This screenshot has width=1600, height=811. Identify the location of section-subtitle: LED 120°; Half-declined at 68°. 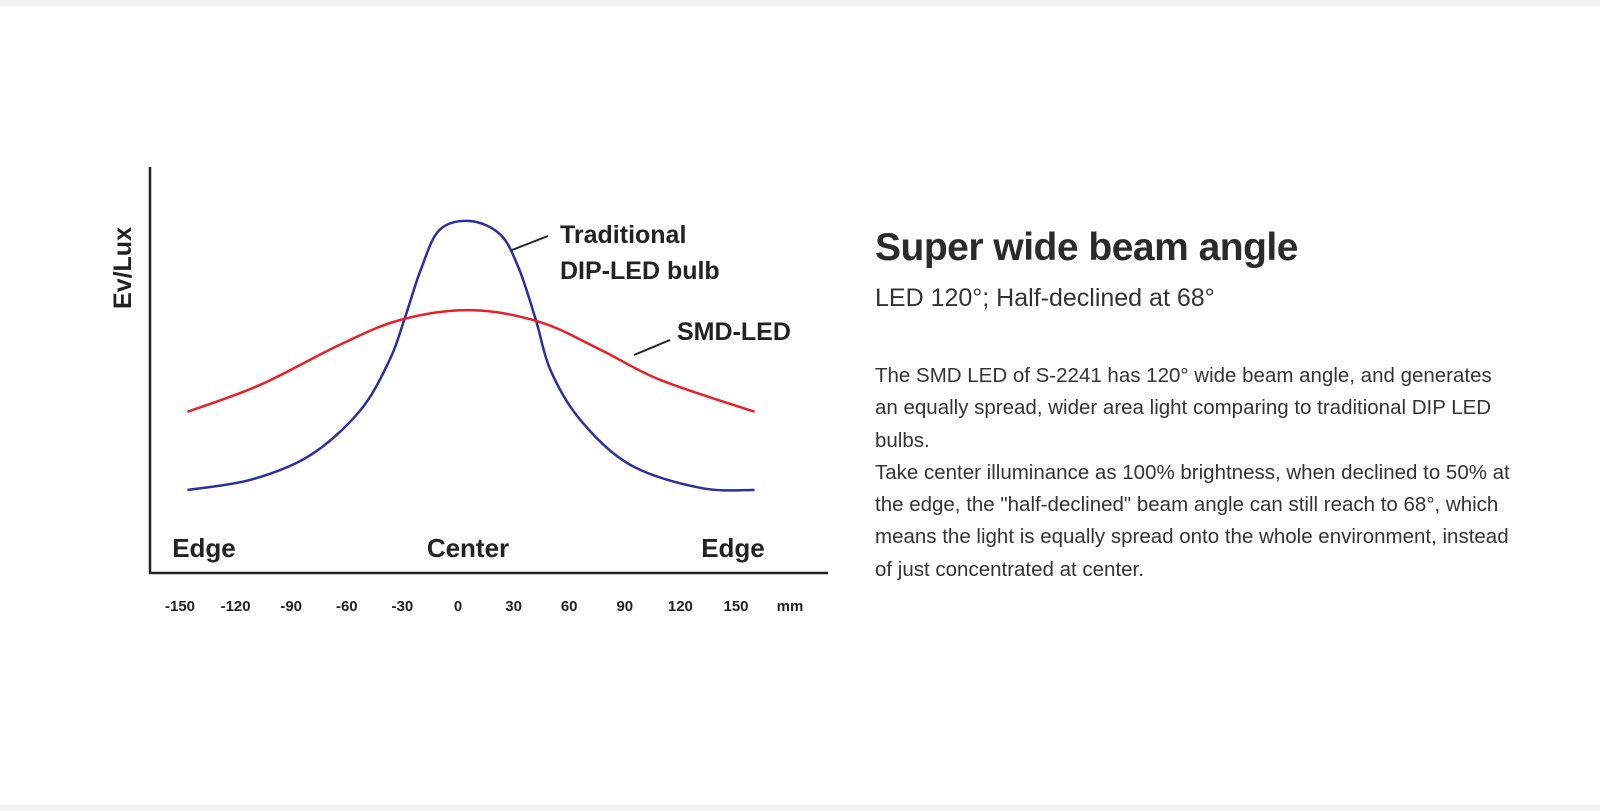
(1045, 298).